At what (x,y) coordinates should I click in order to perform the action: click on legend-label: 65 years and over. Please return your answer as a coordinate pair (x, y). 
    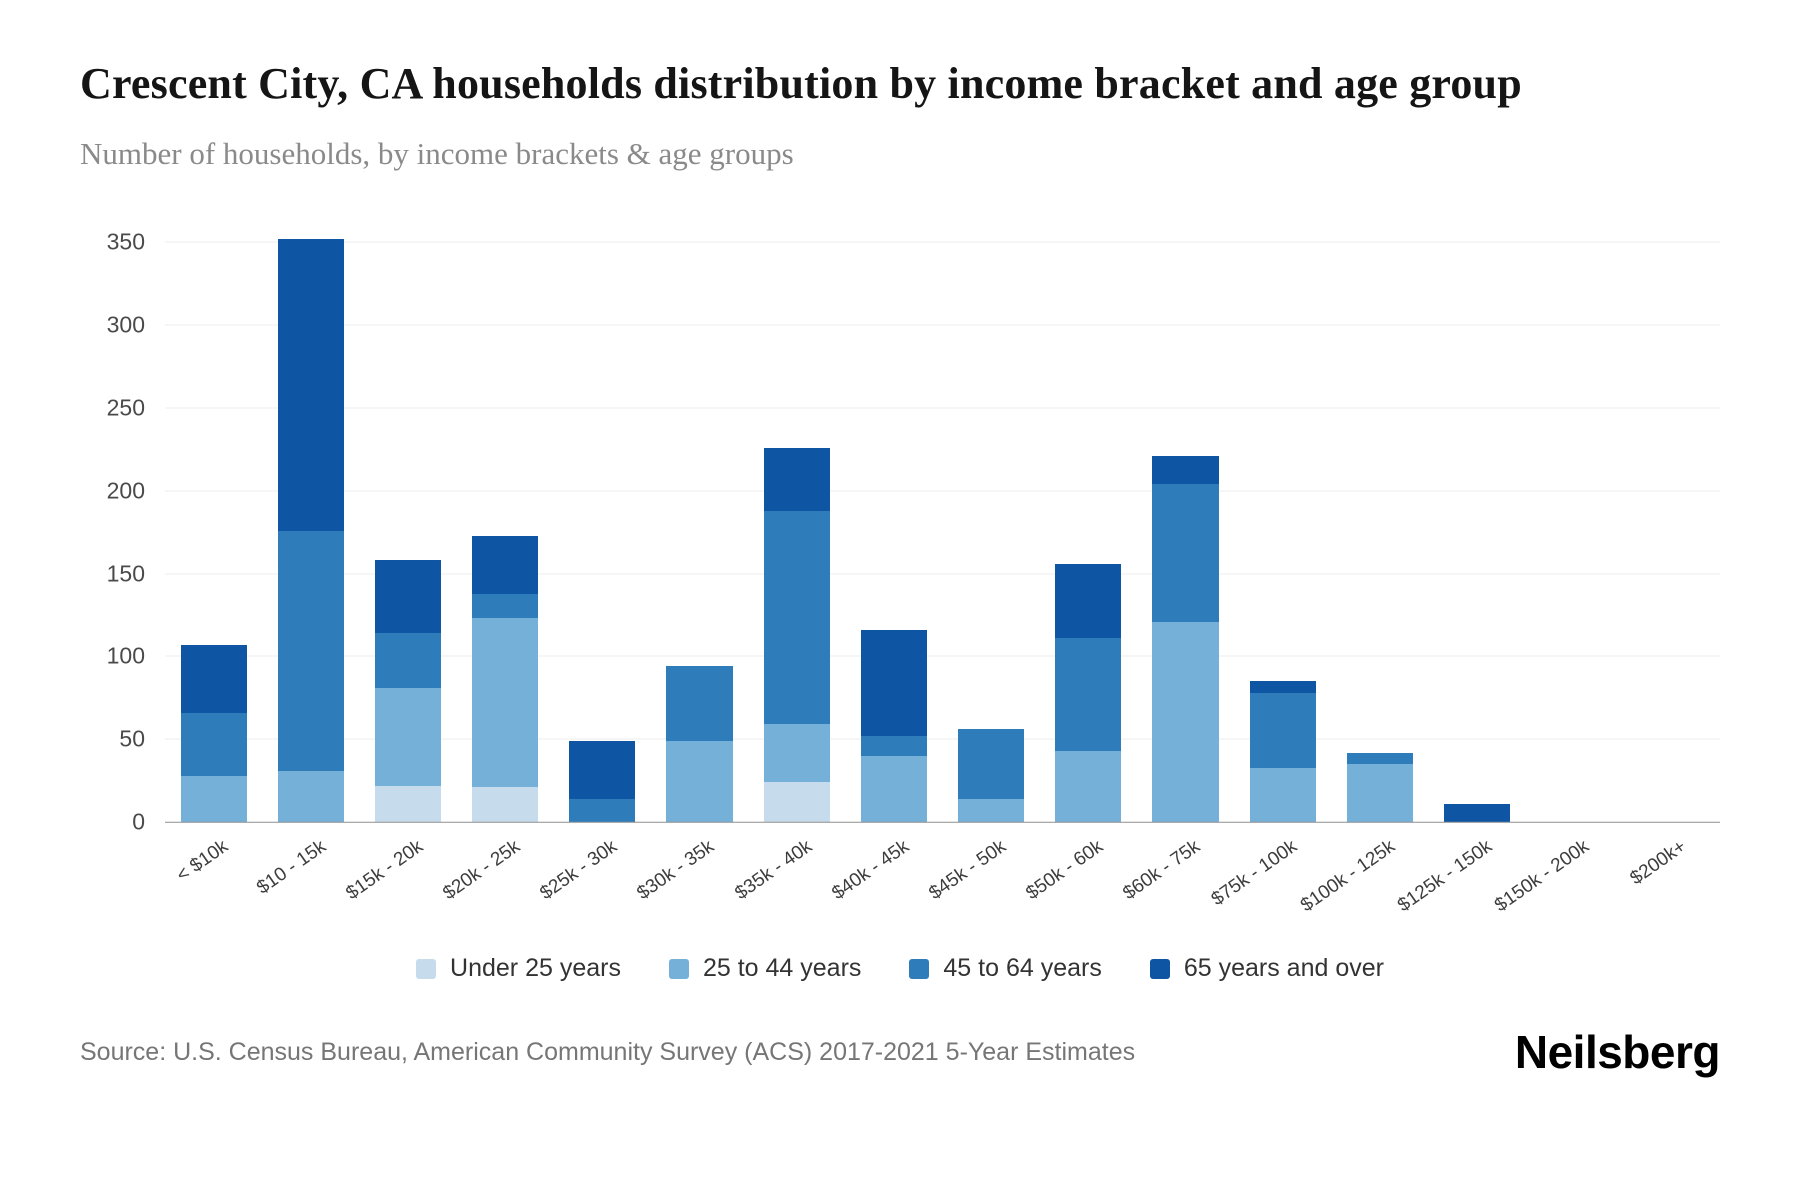
    Looking at the image, I should click on (1283, 968).